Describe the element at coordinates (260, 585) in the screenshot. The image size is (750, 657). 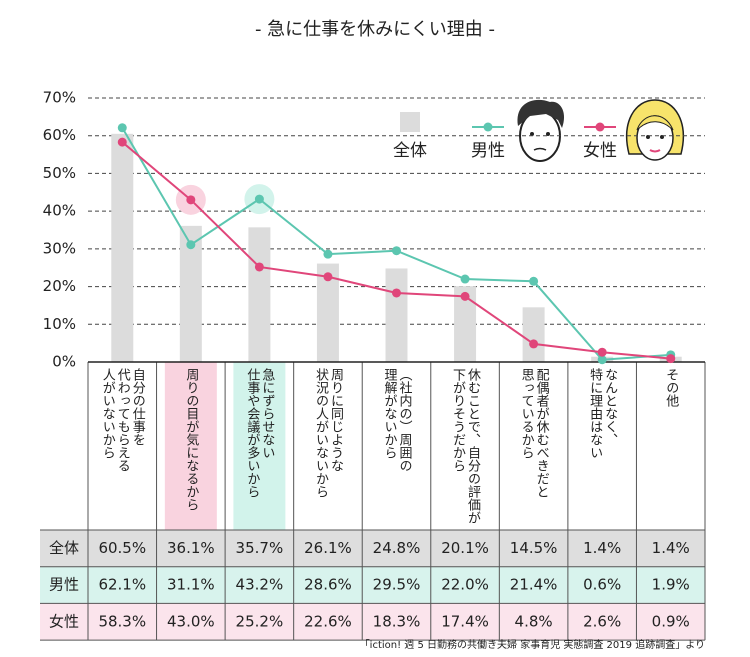
I see `table-value: 43.2%` at that location.